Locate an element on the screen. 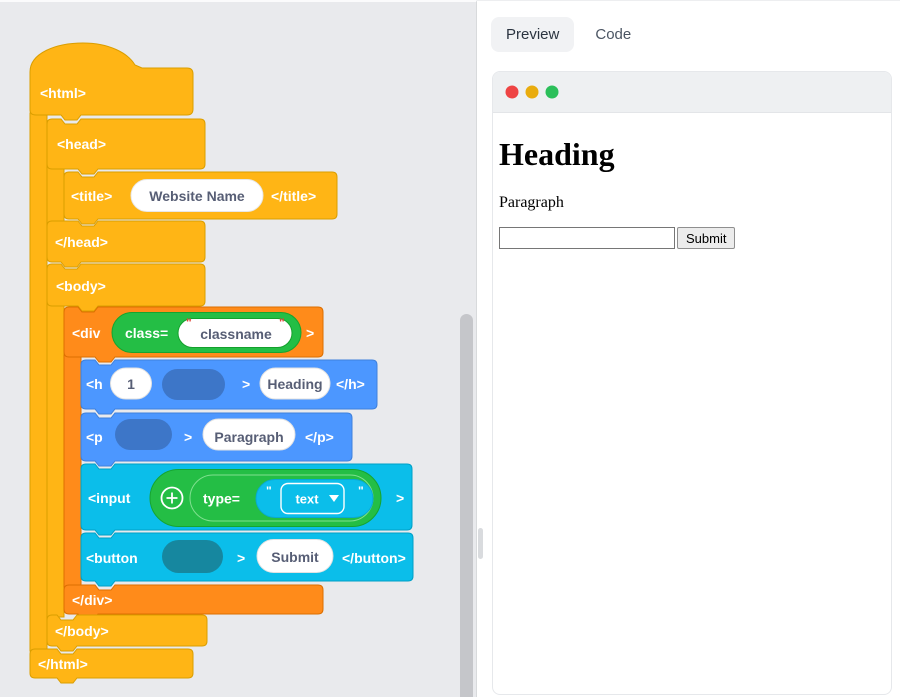 The width and height of the screenshot is (900, 697). h-open-label: <h is located at coordinates (94, 384).